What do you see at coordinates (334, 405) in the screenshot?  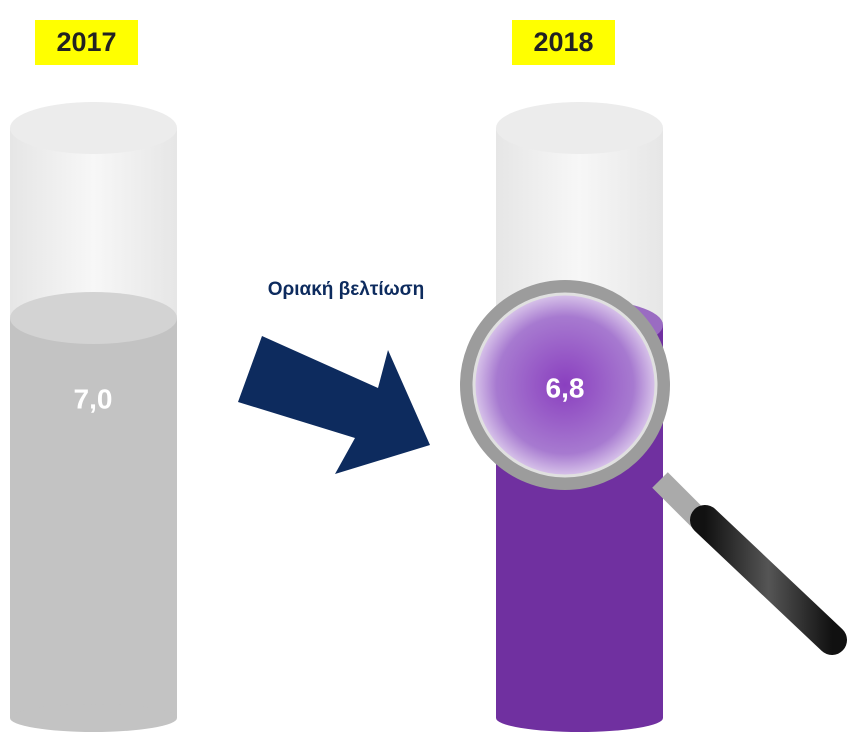 I see `arrow` at bounding box center [334, 405].